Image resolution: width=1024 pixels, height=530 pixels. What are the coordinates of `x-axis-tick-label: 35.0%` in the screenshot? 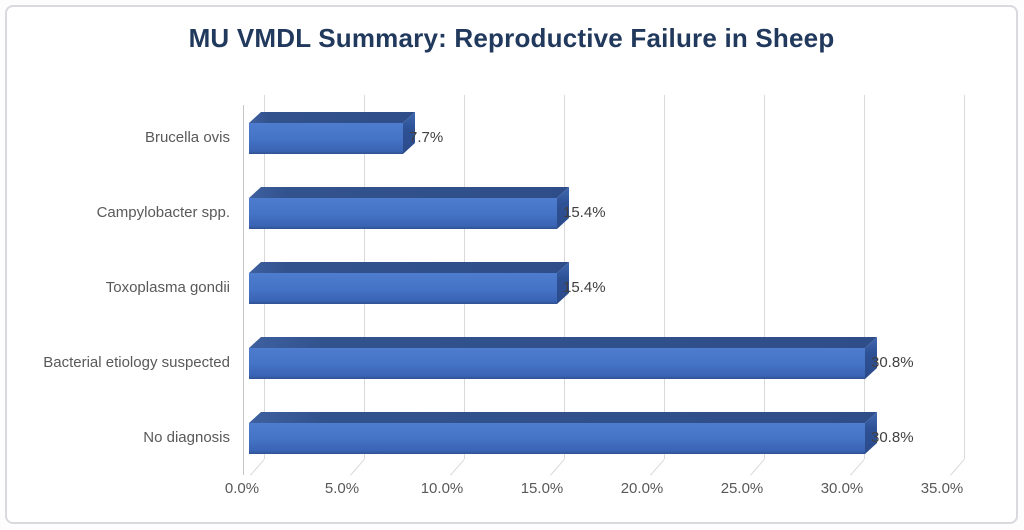 It's located at (942, 488).